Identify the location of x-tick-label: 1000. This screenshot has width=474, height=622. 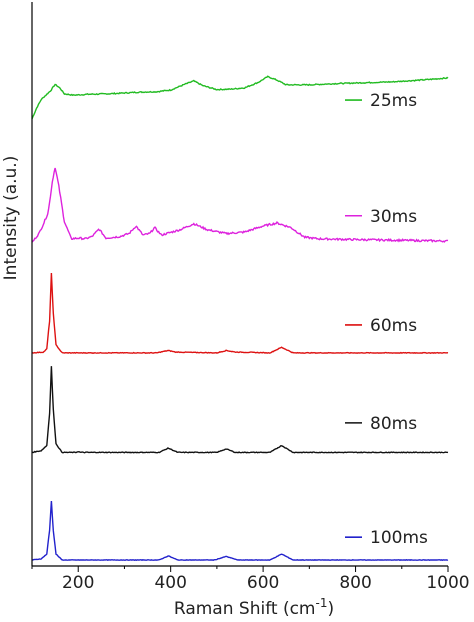
(447, 583).